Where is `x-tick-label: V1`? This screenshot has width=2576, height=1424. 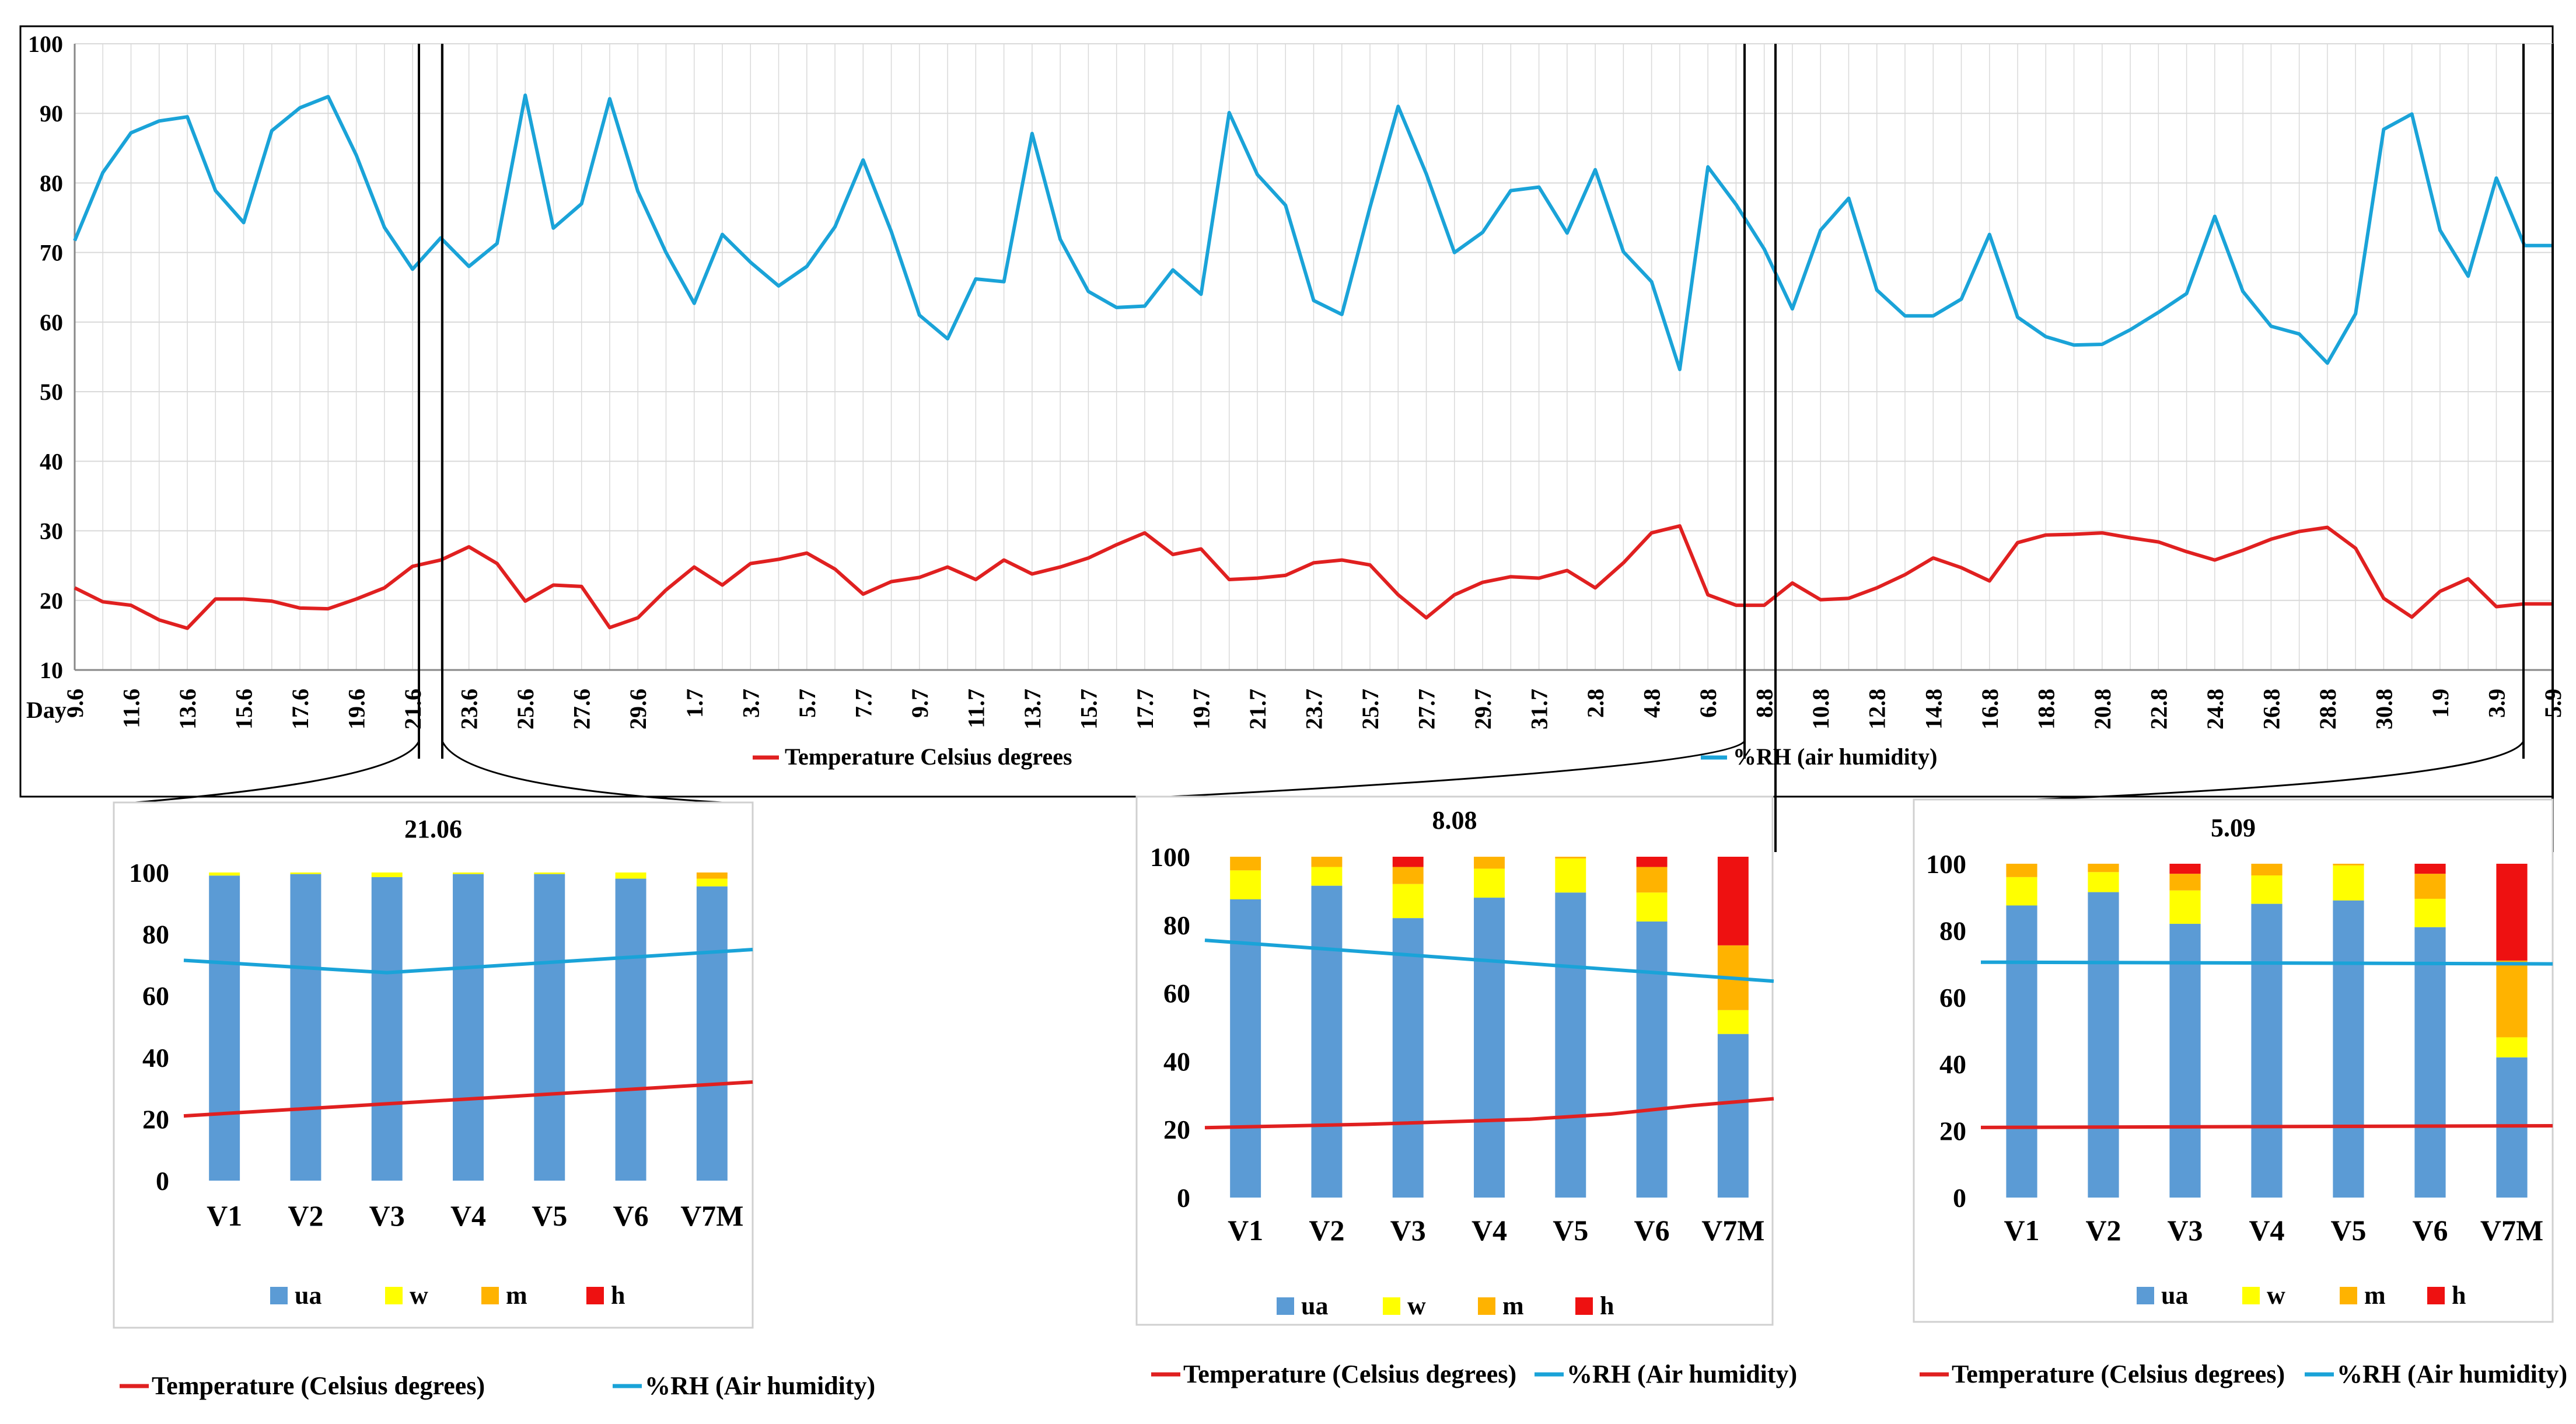
x-tick-label: V1 is located at coordinates (1245, 1230).